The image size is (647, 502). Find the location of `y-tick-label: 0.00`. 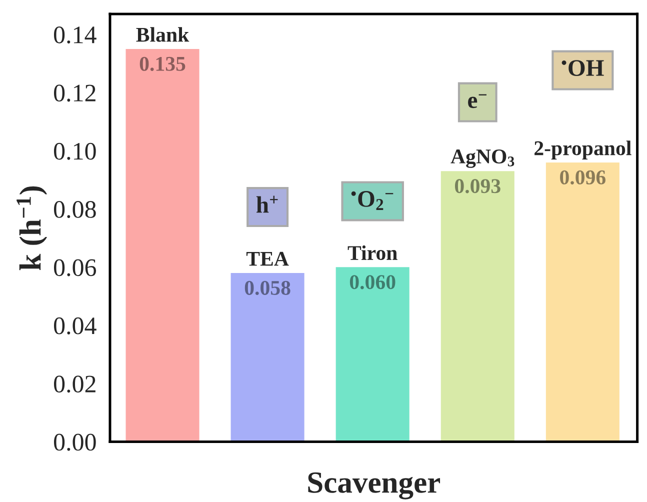

y-tick-label: 0.00 is located at coordinates (75, 442).